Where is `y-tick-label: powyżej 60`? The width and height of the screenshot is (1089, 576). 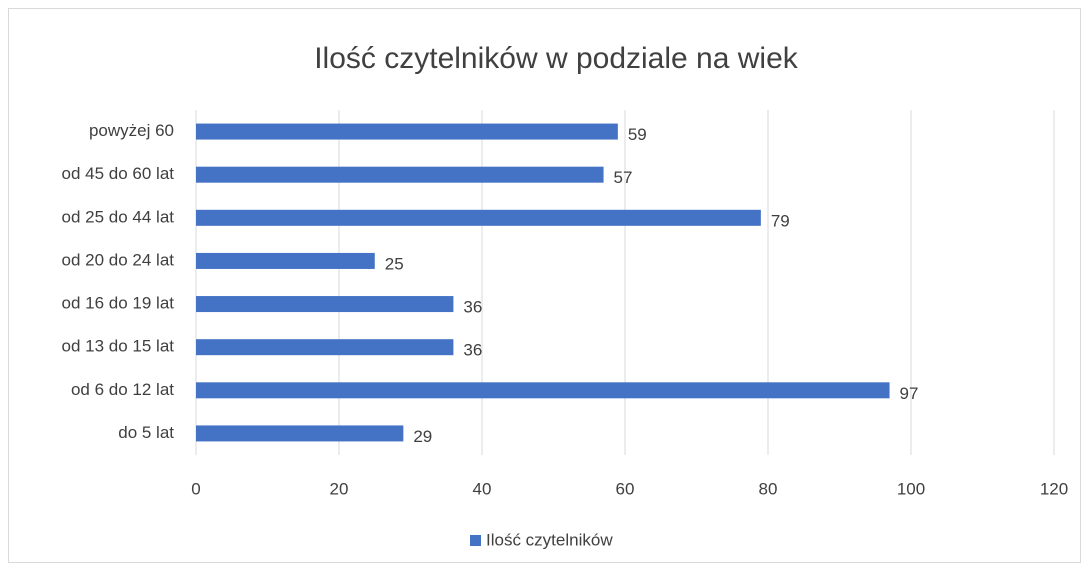
y-tick-label: powyżej 60 is located at coordinates (131, 130).